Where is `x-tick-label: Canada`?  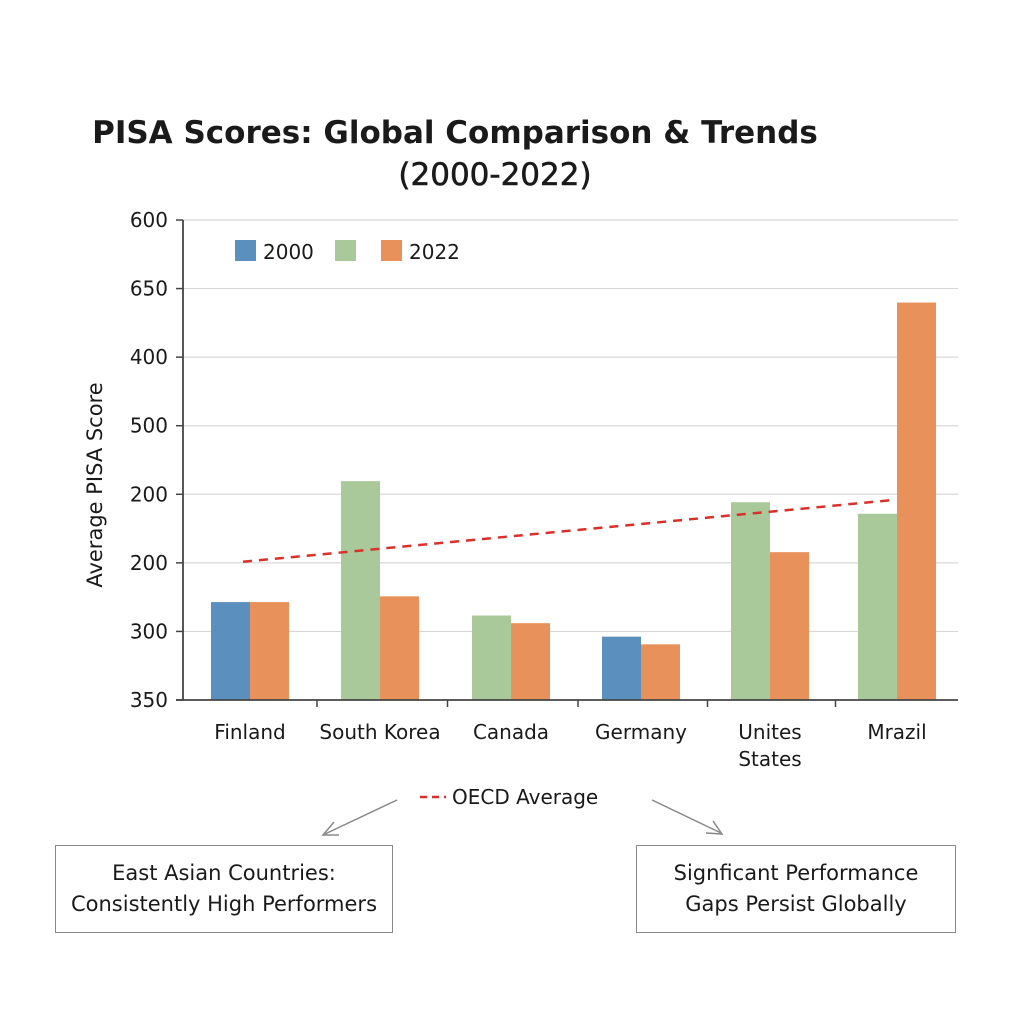 x-tick-label: Canada is located at coordinates (511, 732).